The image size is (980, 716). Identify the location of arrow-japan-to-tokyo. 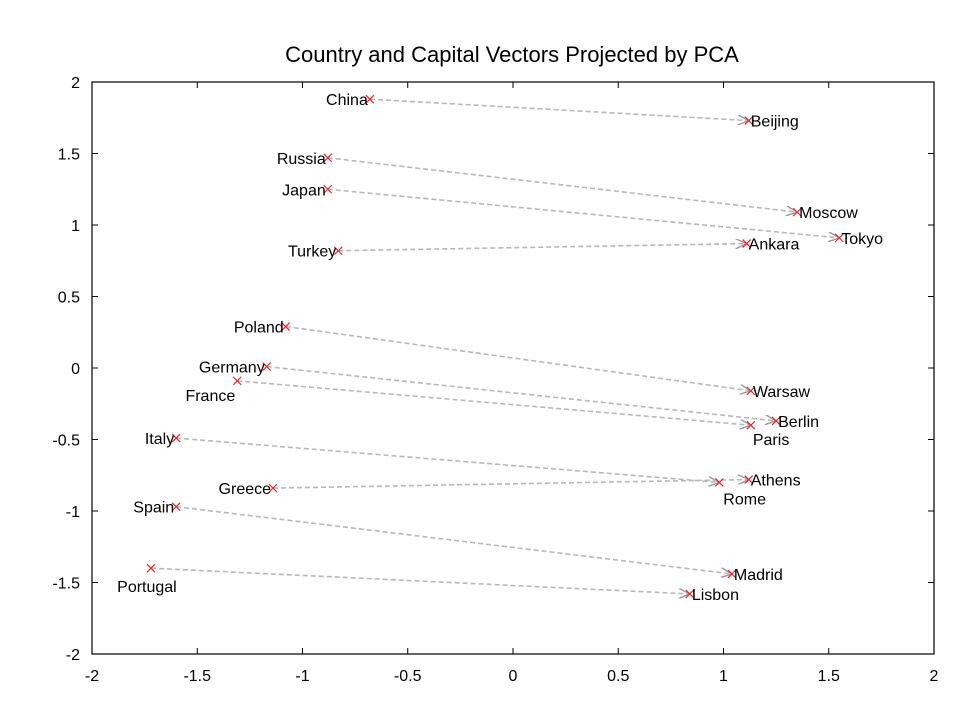
(583, 213).